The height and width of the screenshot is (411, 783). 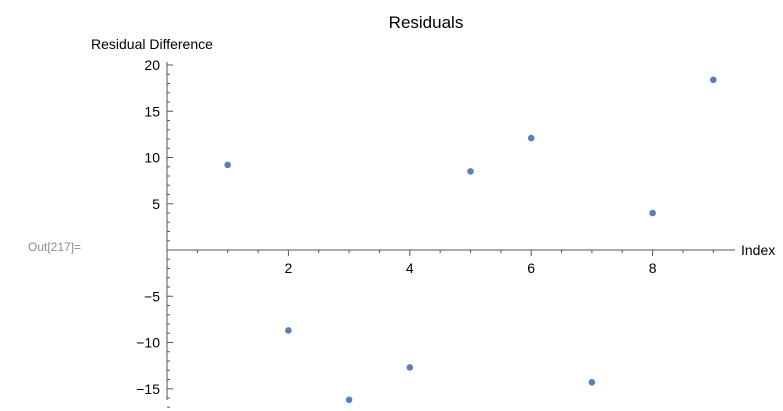 I want to click on x-tick-label: 6, so click(x=531, y=268).